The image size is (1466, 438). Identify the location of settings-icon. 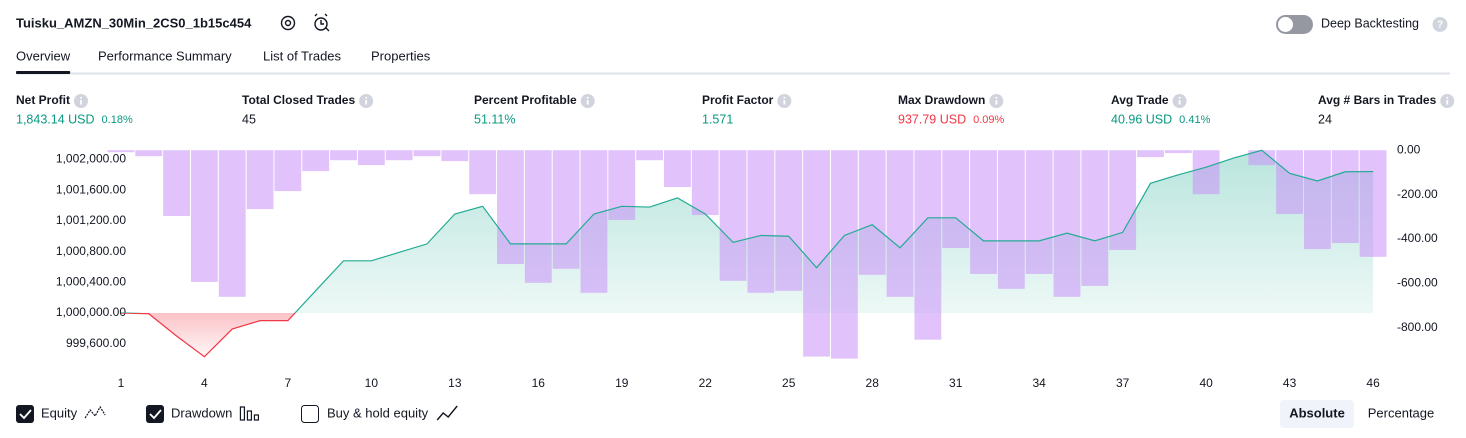
(288, 23).